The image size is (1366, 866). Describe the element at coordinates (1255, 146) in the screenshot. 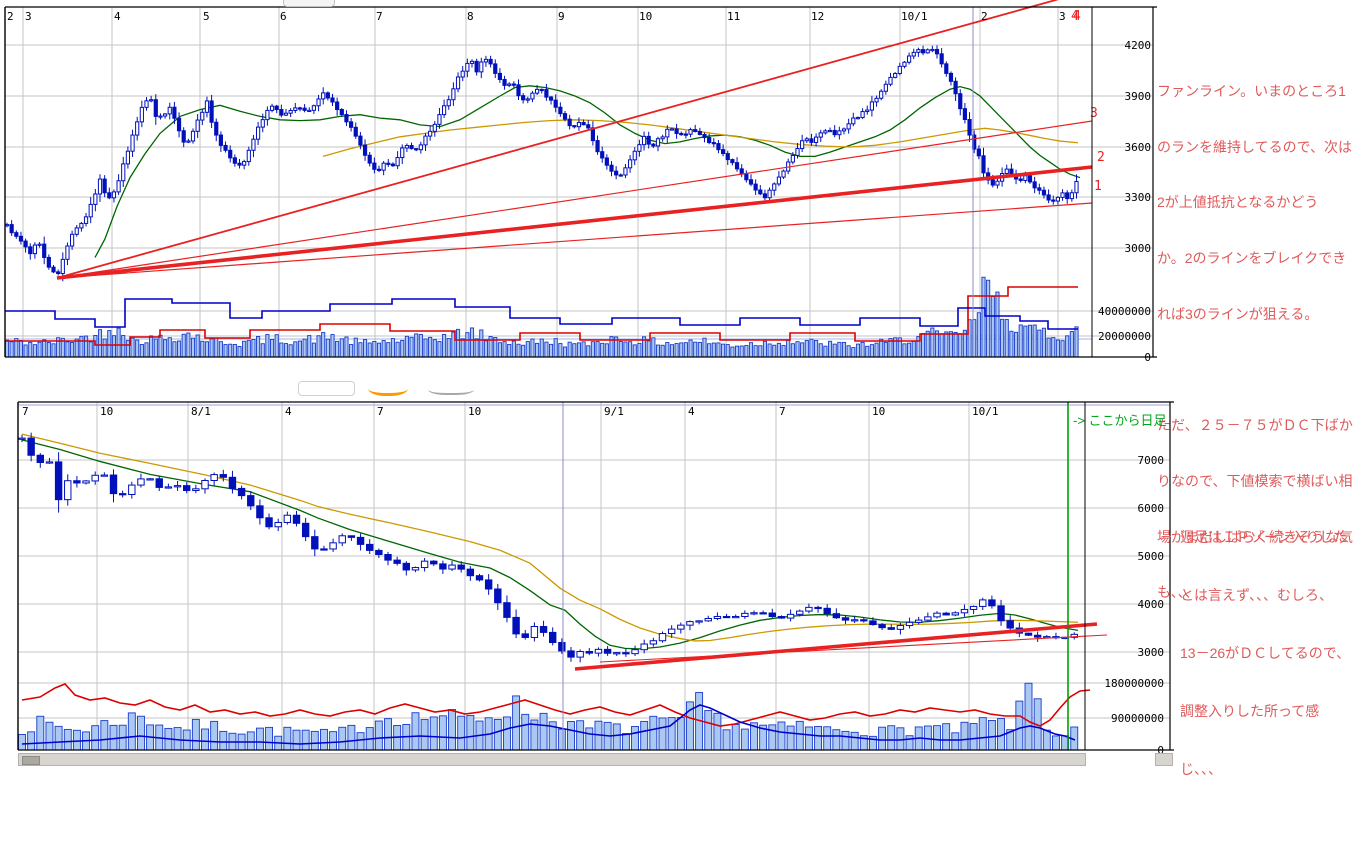

I see `note-line: のランを維持してるので、次は` at that location.